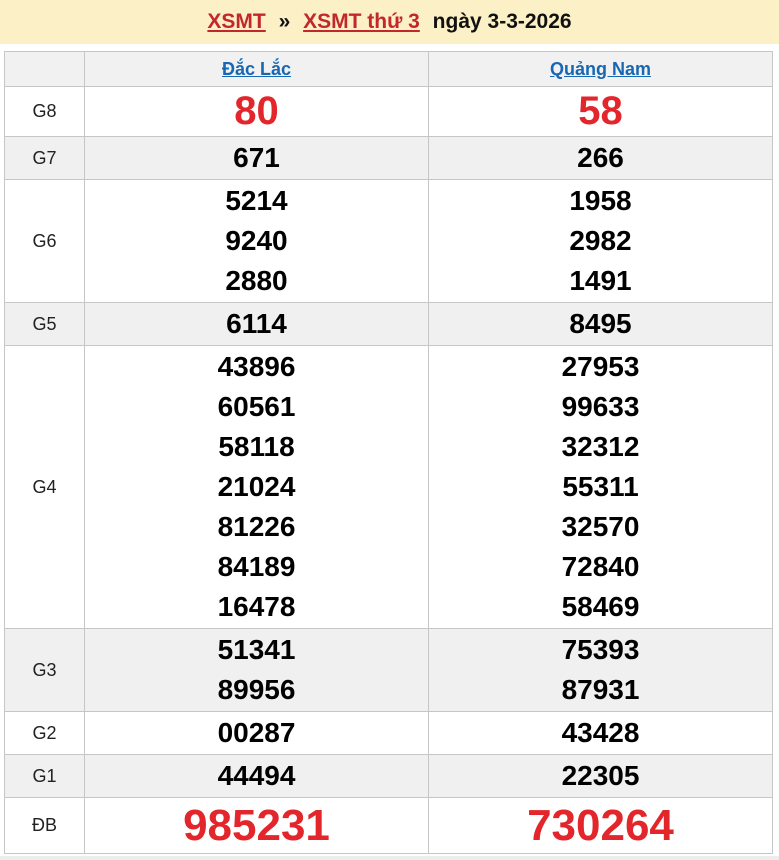 The width and height of the screenshot is (779, 860). I want to click on prize-cell: 6114, so click(256, 324).